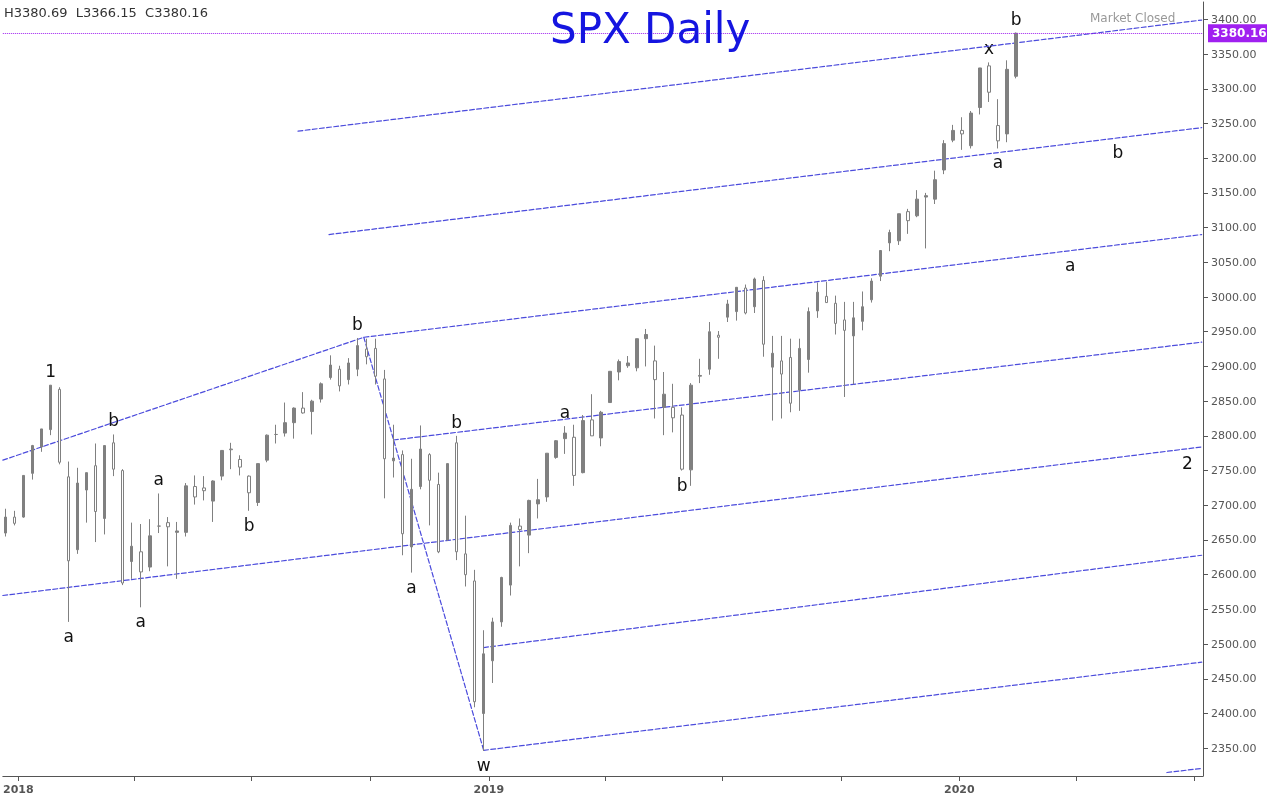 The image size is (1267, 800). What do you see at coordinates (1234, 679) in the screenshot?
I see `y-tick-label: 2450.00` at bounding box center [1234, 679].